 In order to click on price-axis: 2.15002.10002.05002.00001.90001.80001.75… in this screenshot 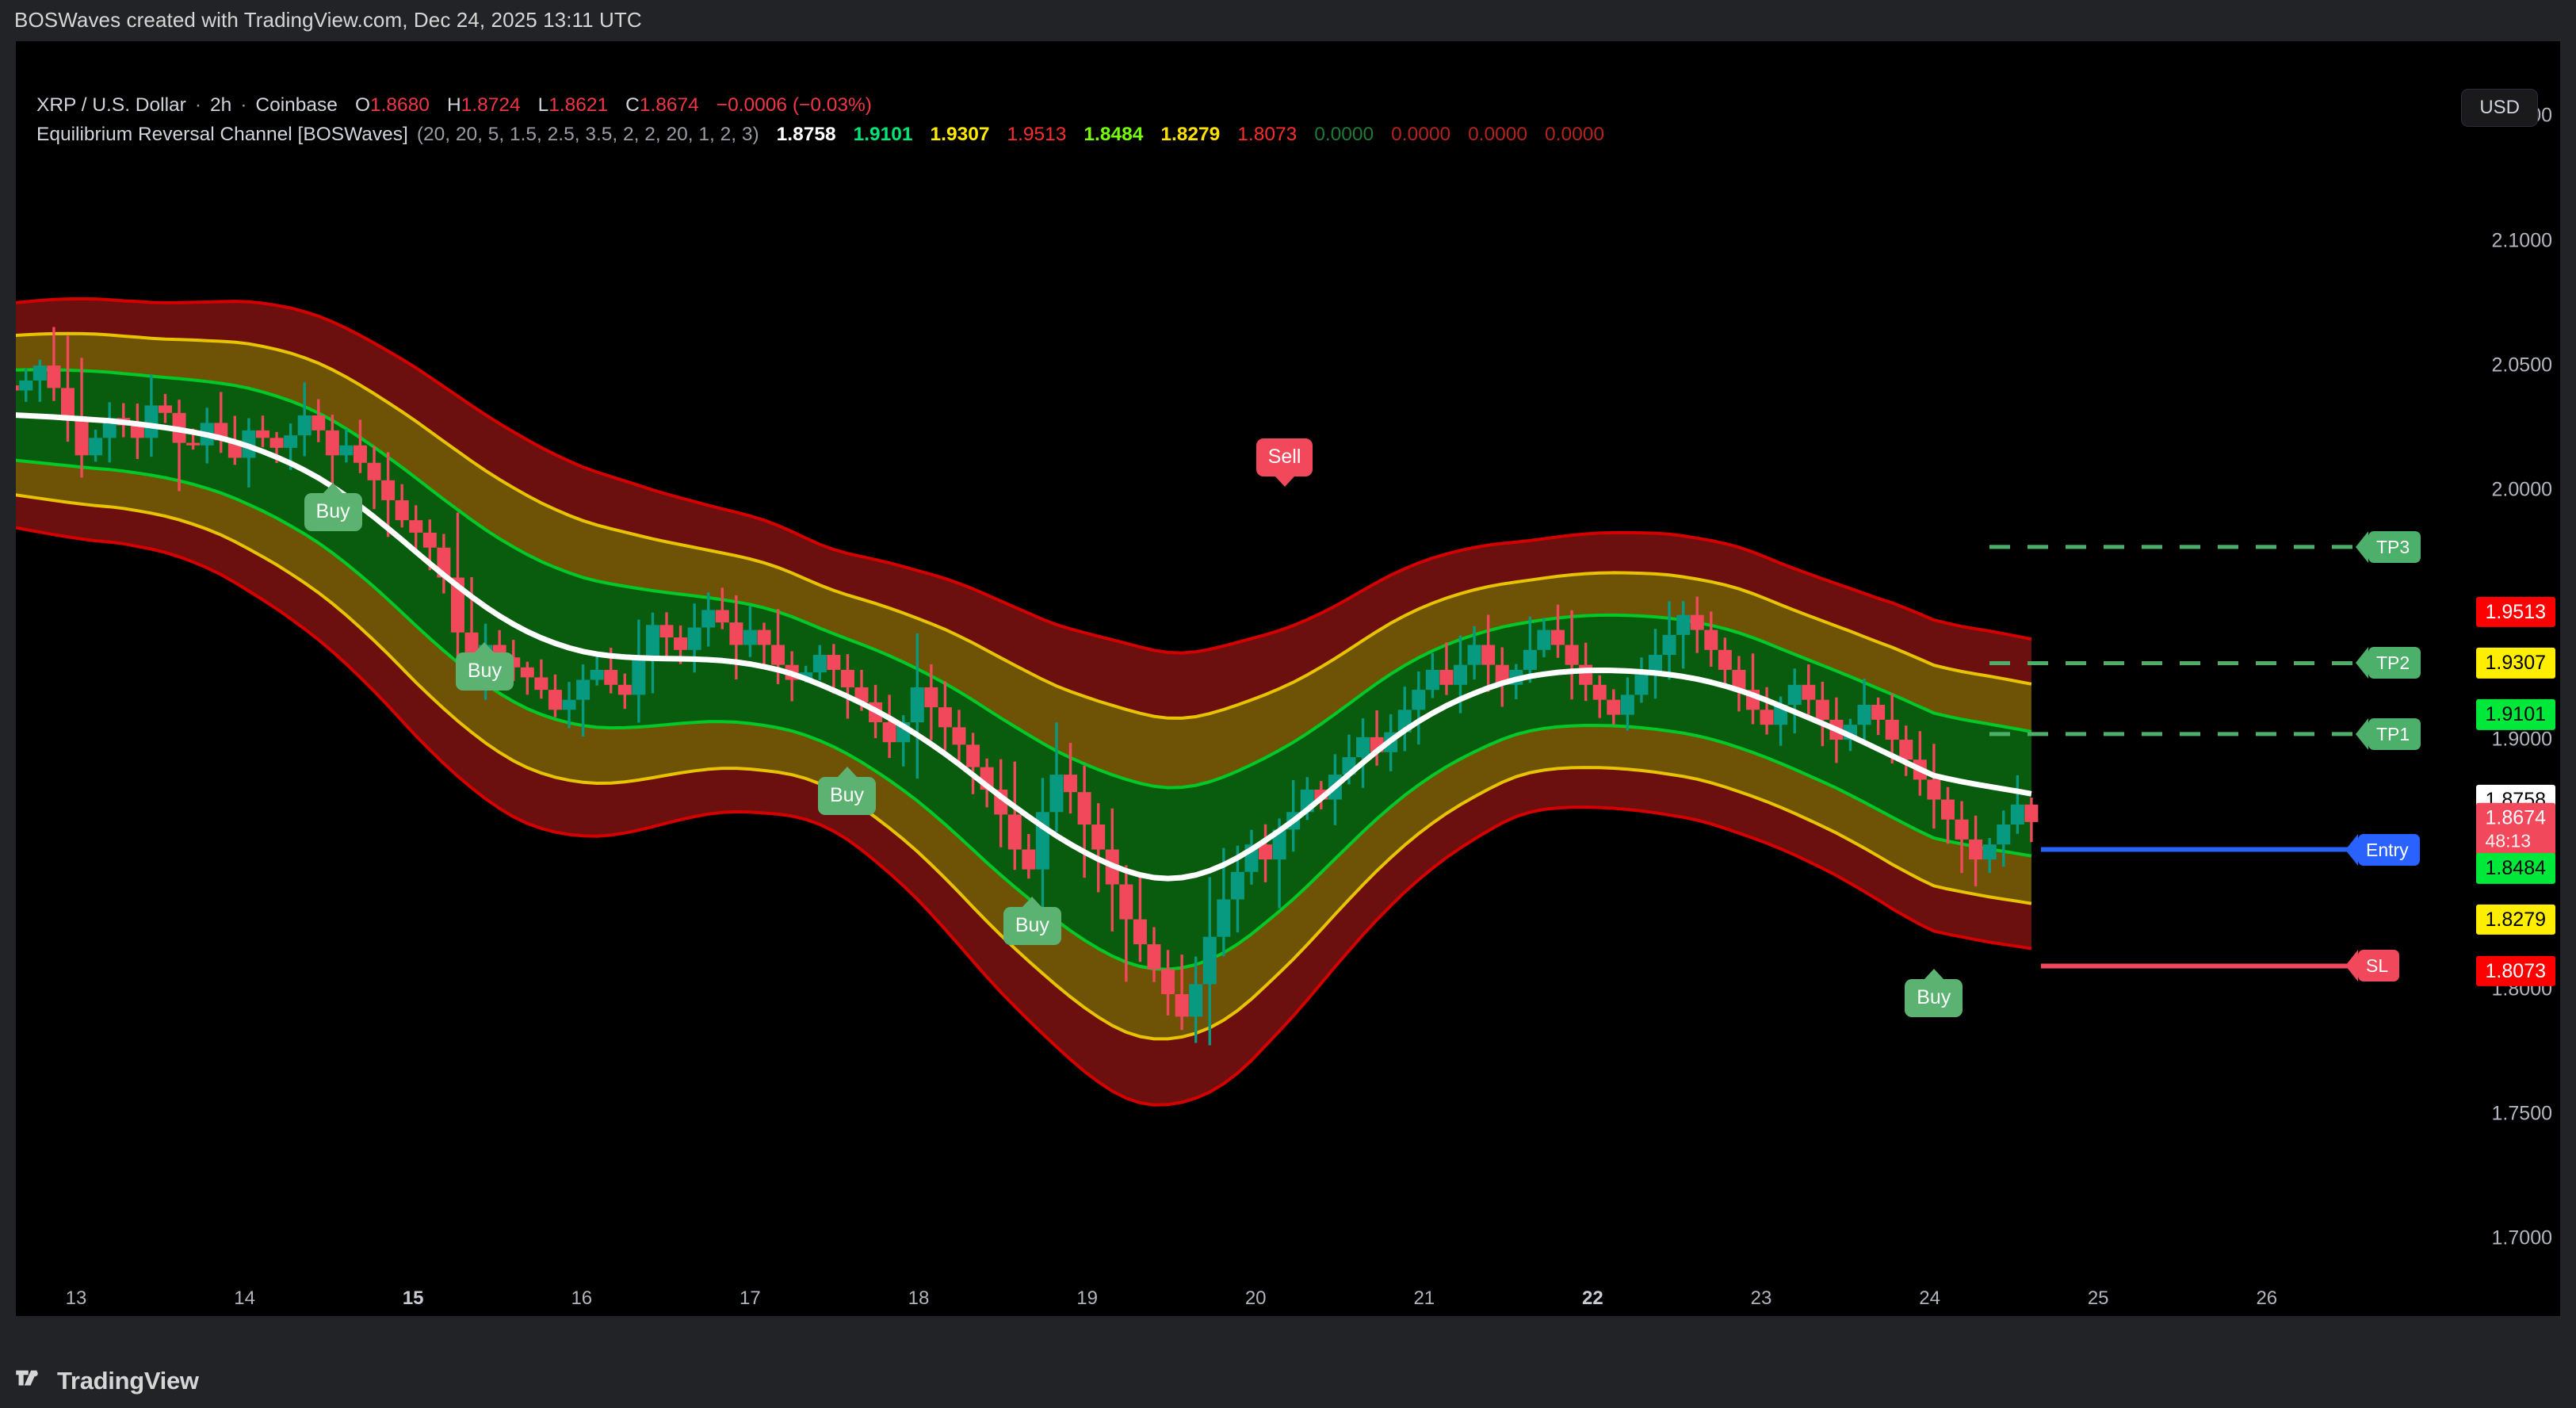, I will do `click(2490, 658)`.